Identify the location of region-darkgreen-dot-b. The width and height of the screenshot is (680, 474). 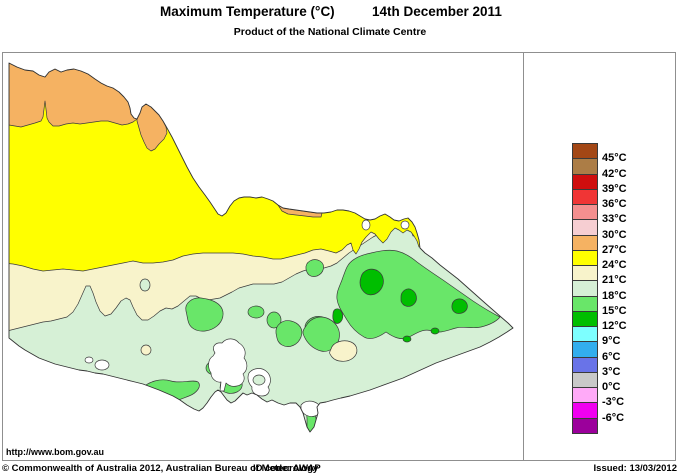
(435, 331).